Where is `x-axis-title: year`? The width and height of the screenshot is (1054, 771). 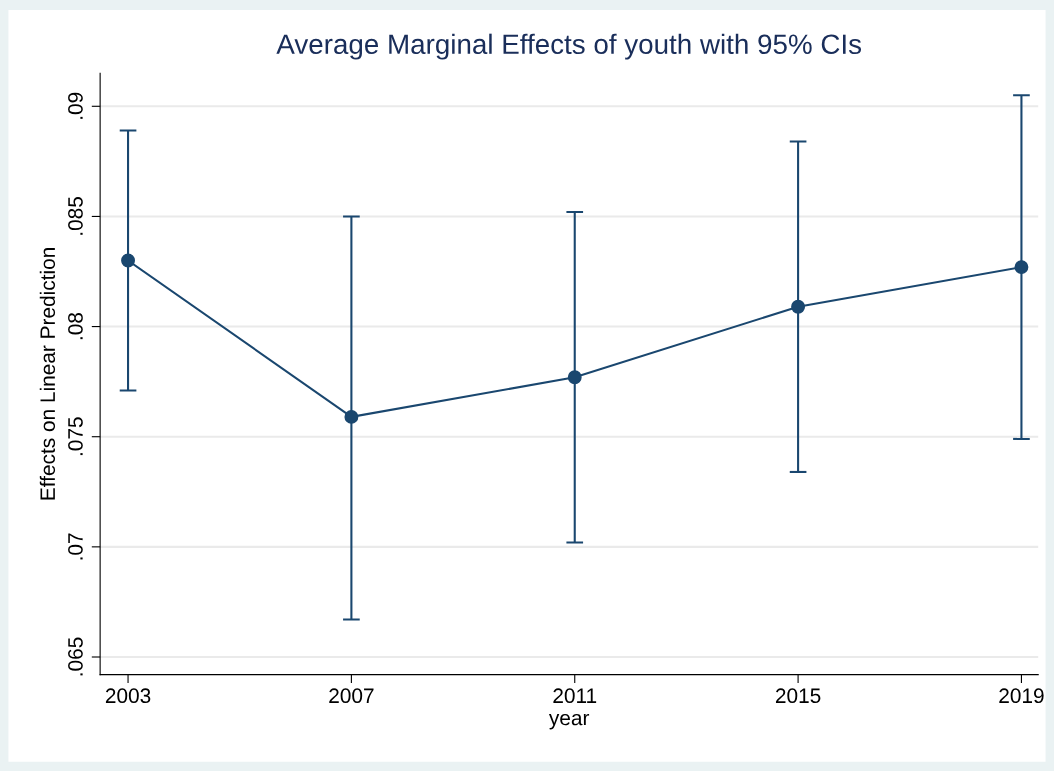 x-axis-title: year is located at coordinates (569, 721).